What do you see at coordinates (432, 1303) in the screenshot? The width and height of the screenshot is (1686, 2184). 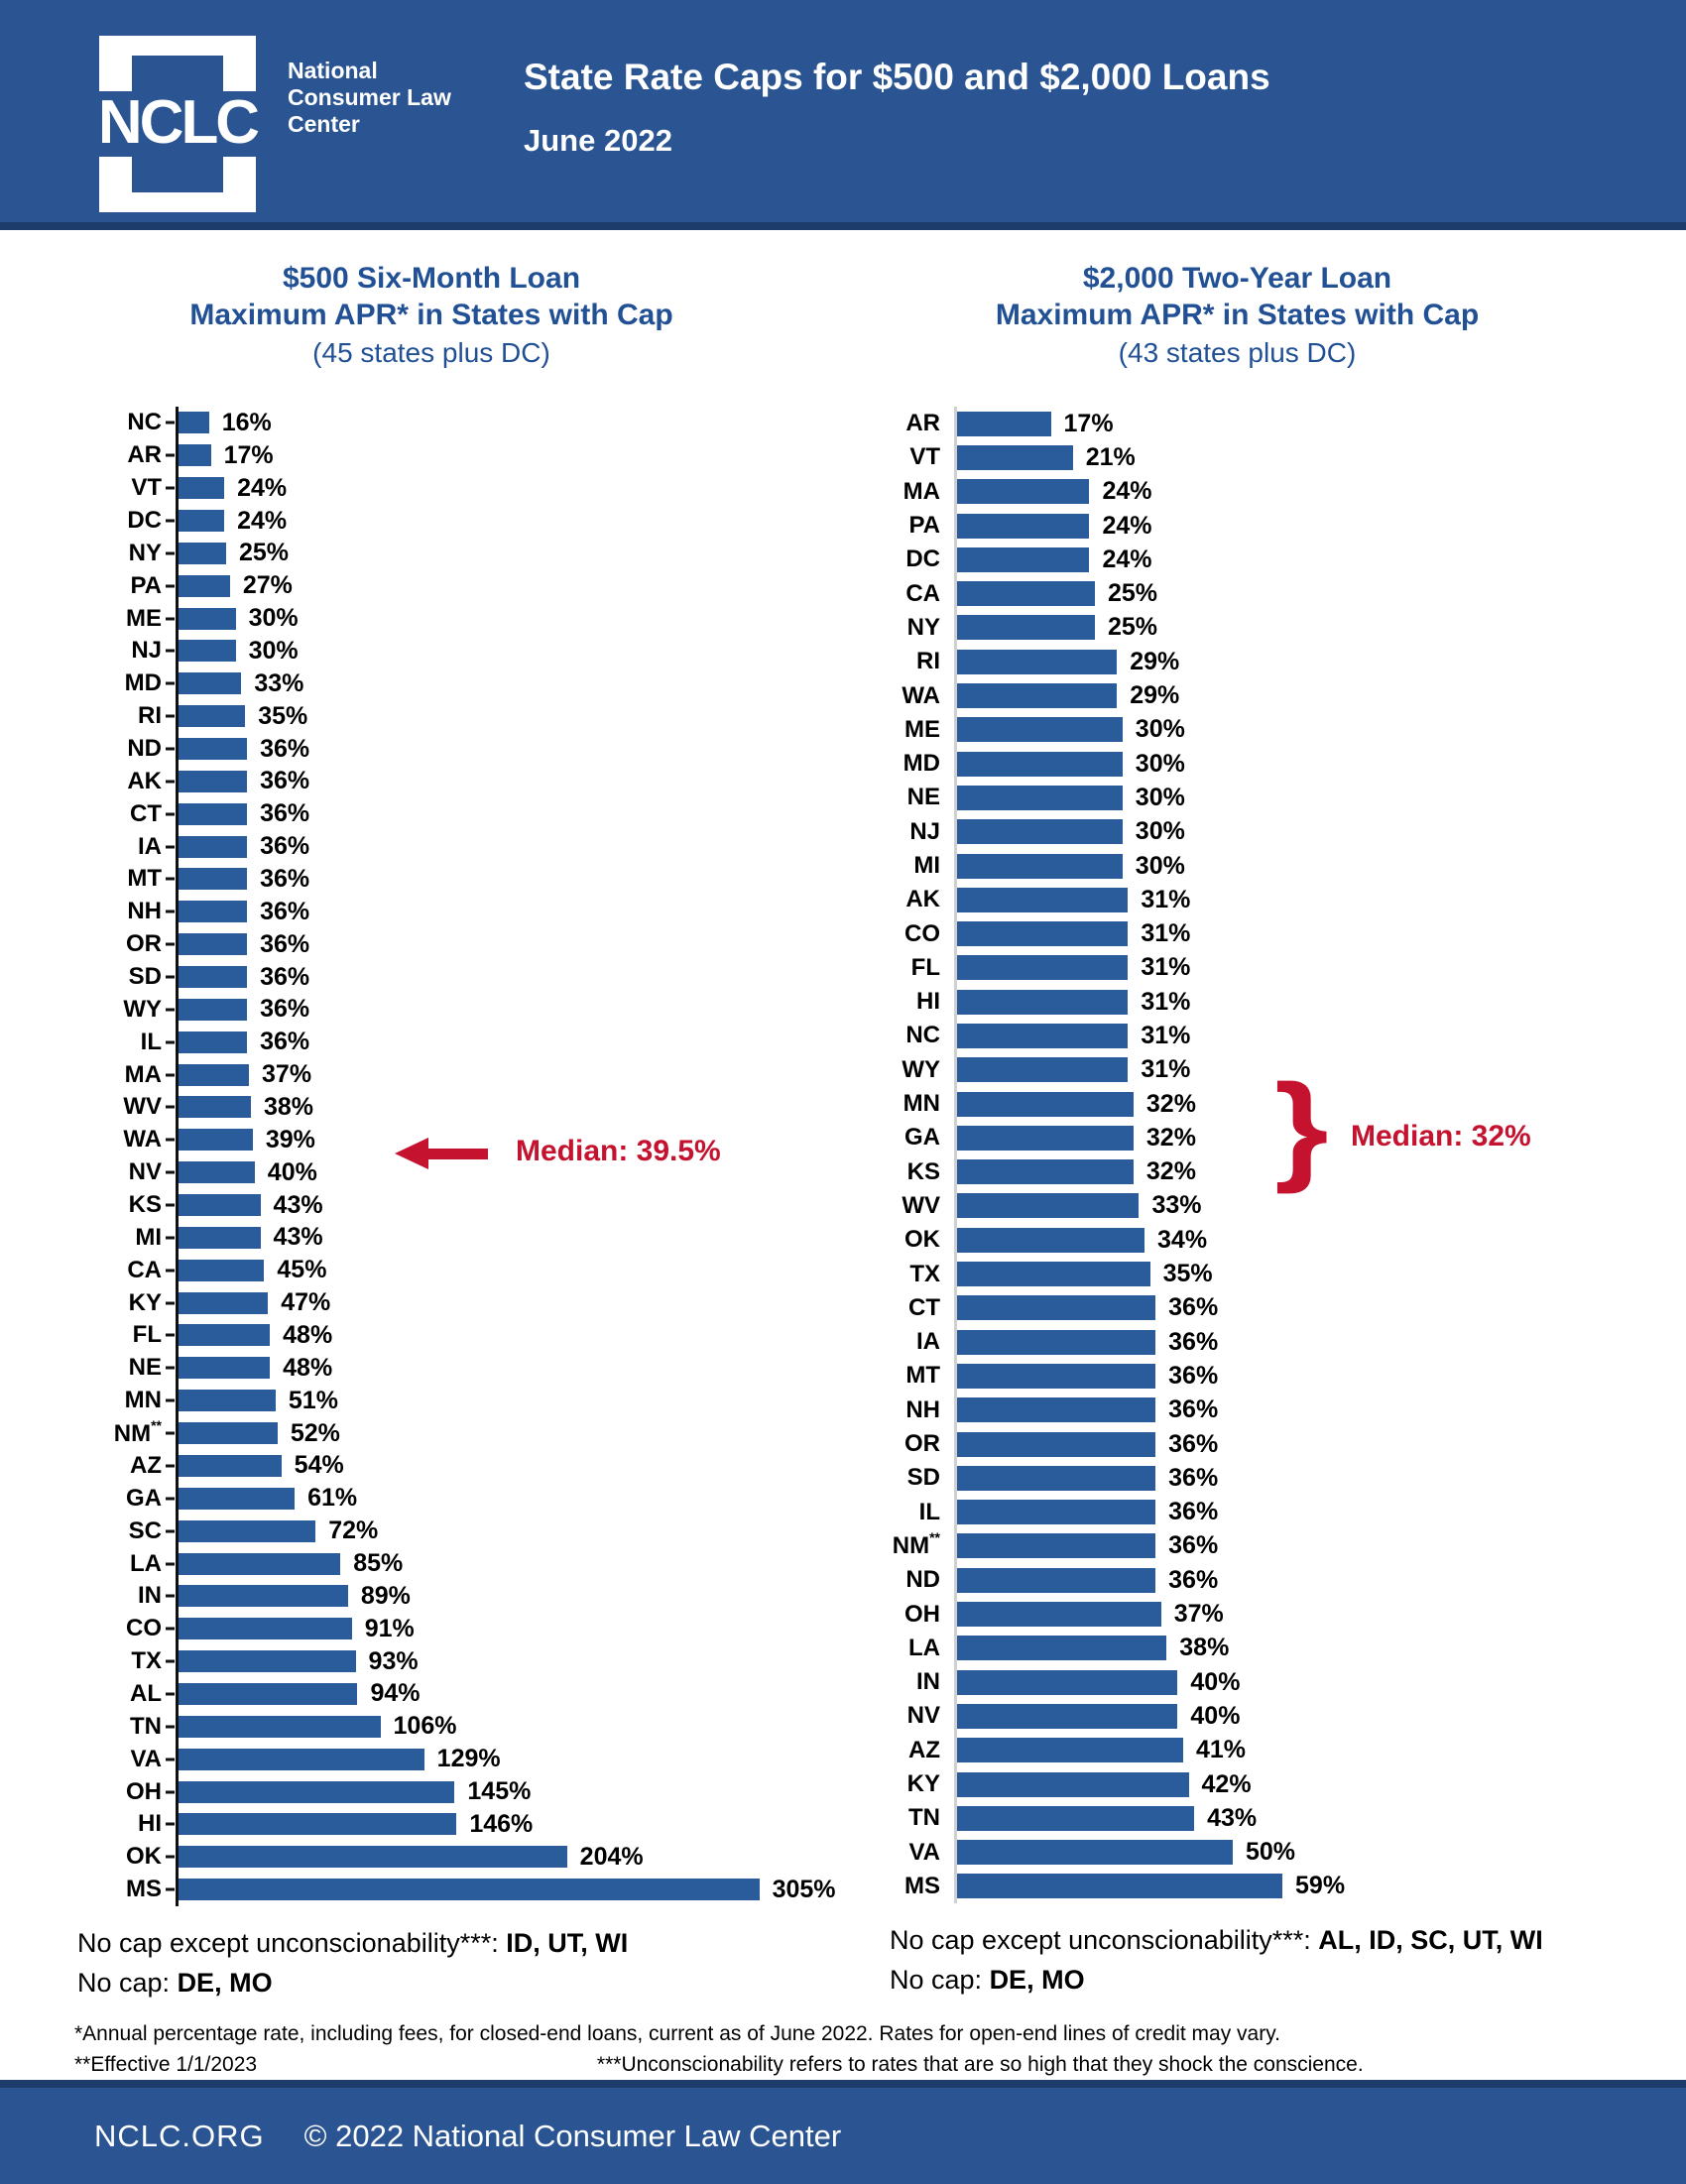 I see `bar-row: KY 47%` at bounding box center [432, 1303].